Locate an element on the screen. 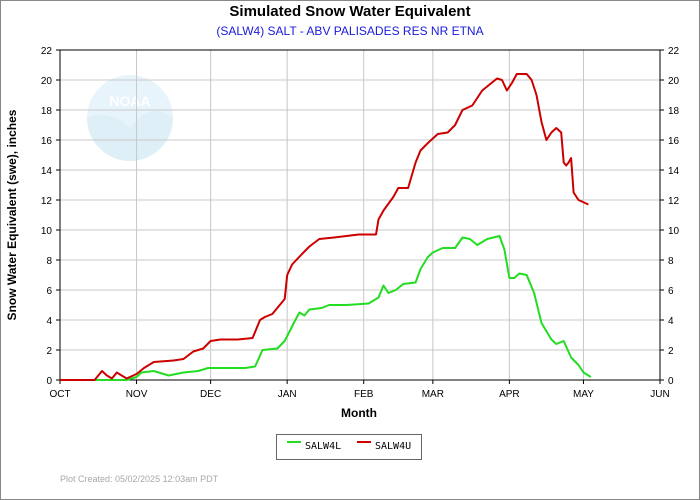  noaa-logo-icon: NOAA is located at coordinates (130, 118).